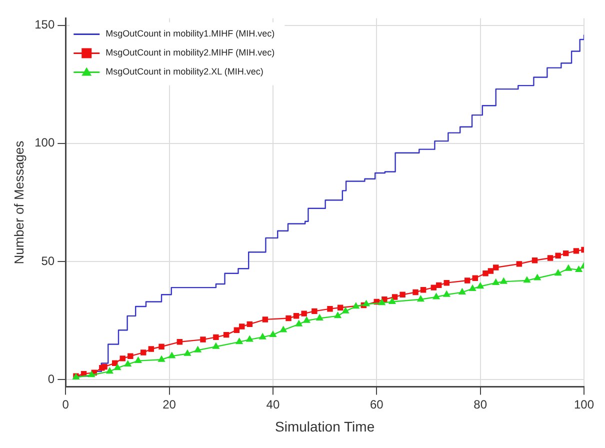 Image resolution: width=605 pixels, height=448 pixels. I want to click on x-tick-label: 20, so click(169, 404).